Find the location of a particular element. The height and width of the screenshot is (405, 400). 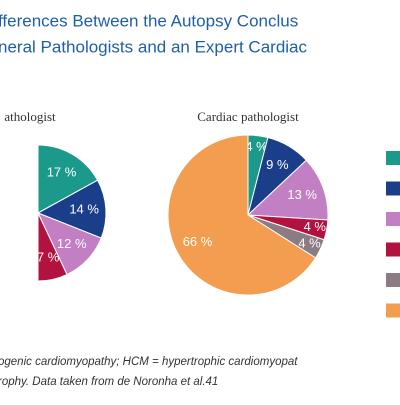

value-label: 14 % is located at coordinates (84, 209).